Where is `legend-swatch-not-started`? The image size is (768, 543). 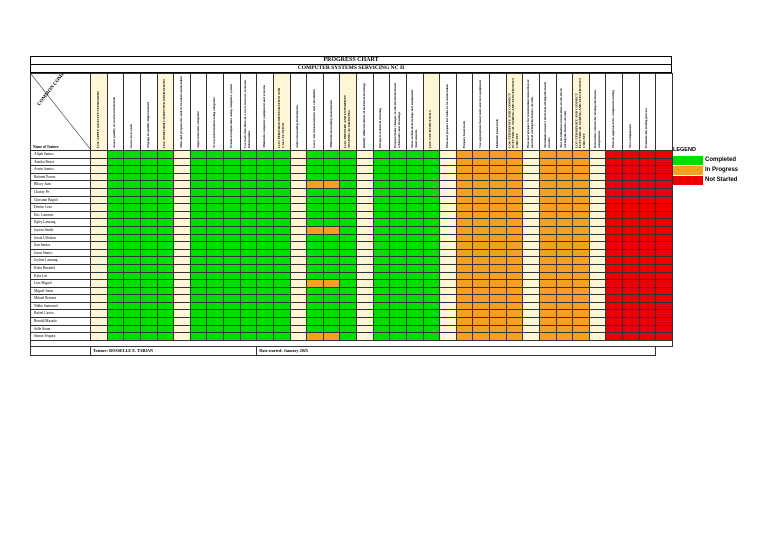 legend-swatch-not-started is located at coordinates (688, 180).